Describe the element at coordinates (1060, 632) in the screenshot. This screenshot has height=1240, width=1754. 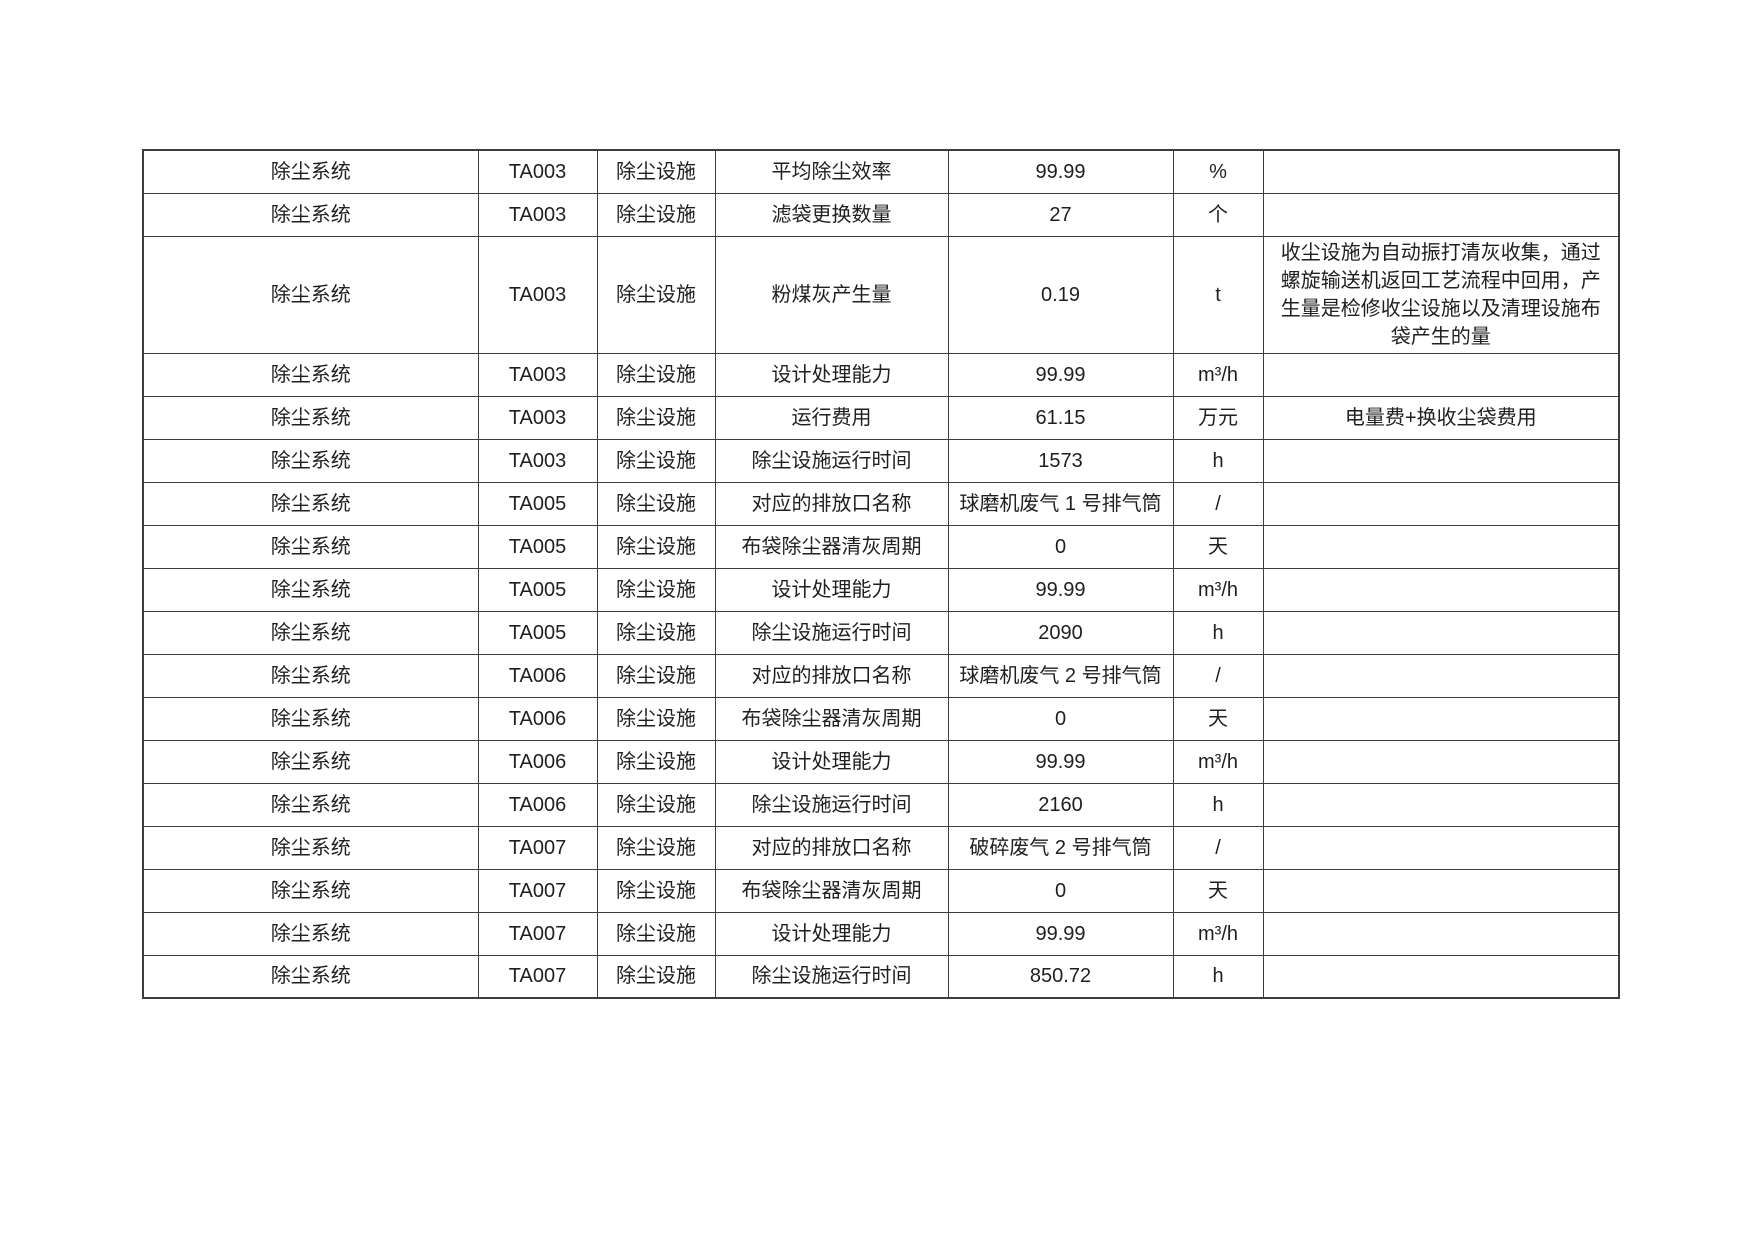
I see `cell-value: 2090` at that location.